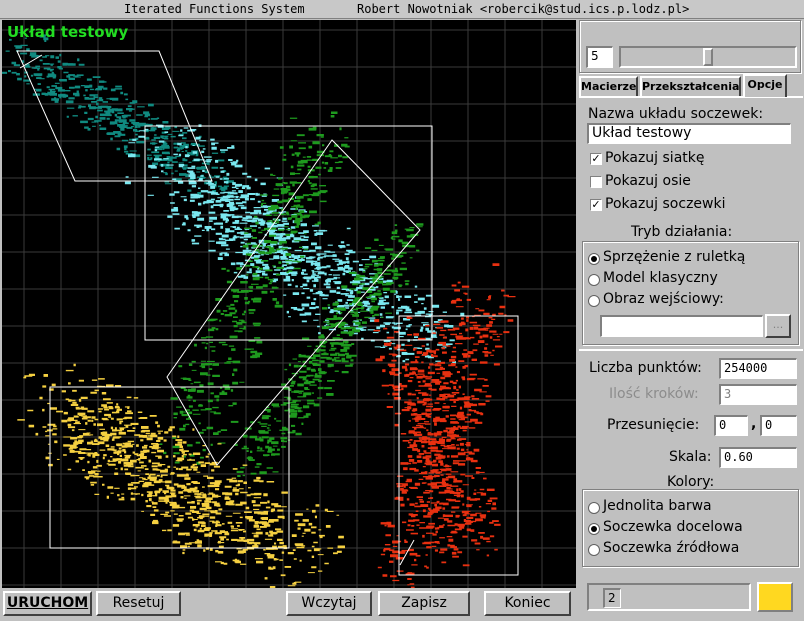  Describe the element at coordinates (138, 603) in the screenshot. I see `reset-button: Resetuj` at that location.